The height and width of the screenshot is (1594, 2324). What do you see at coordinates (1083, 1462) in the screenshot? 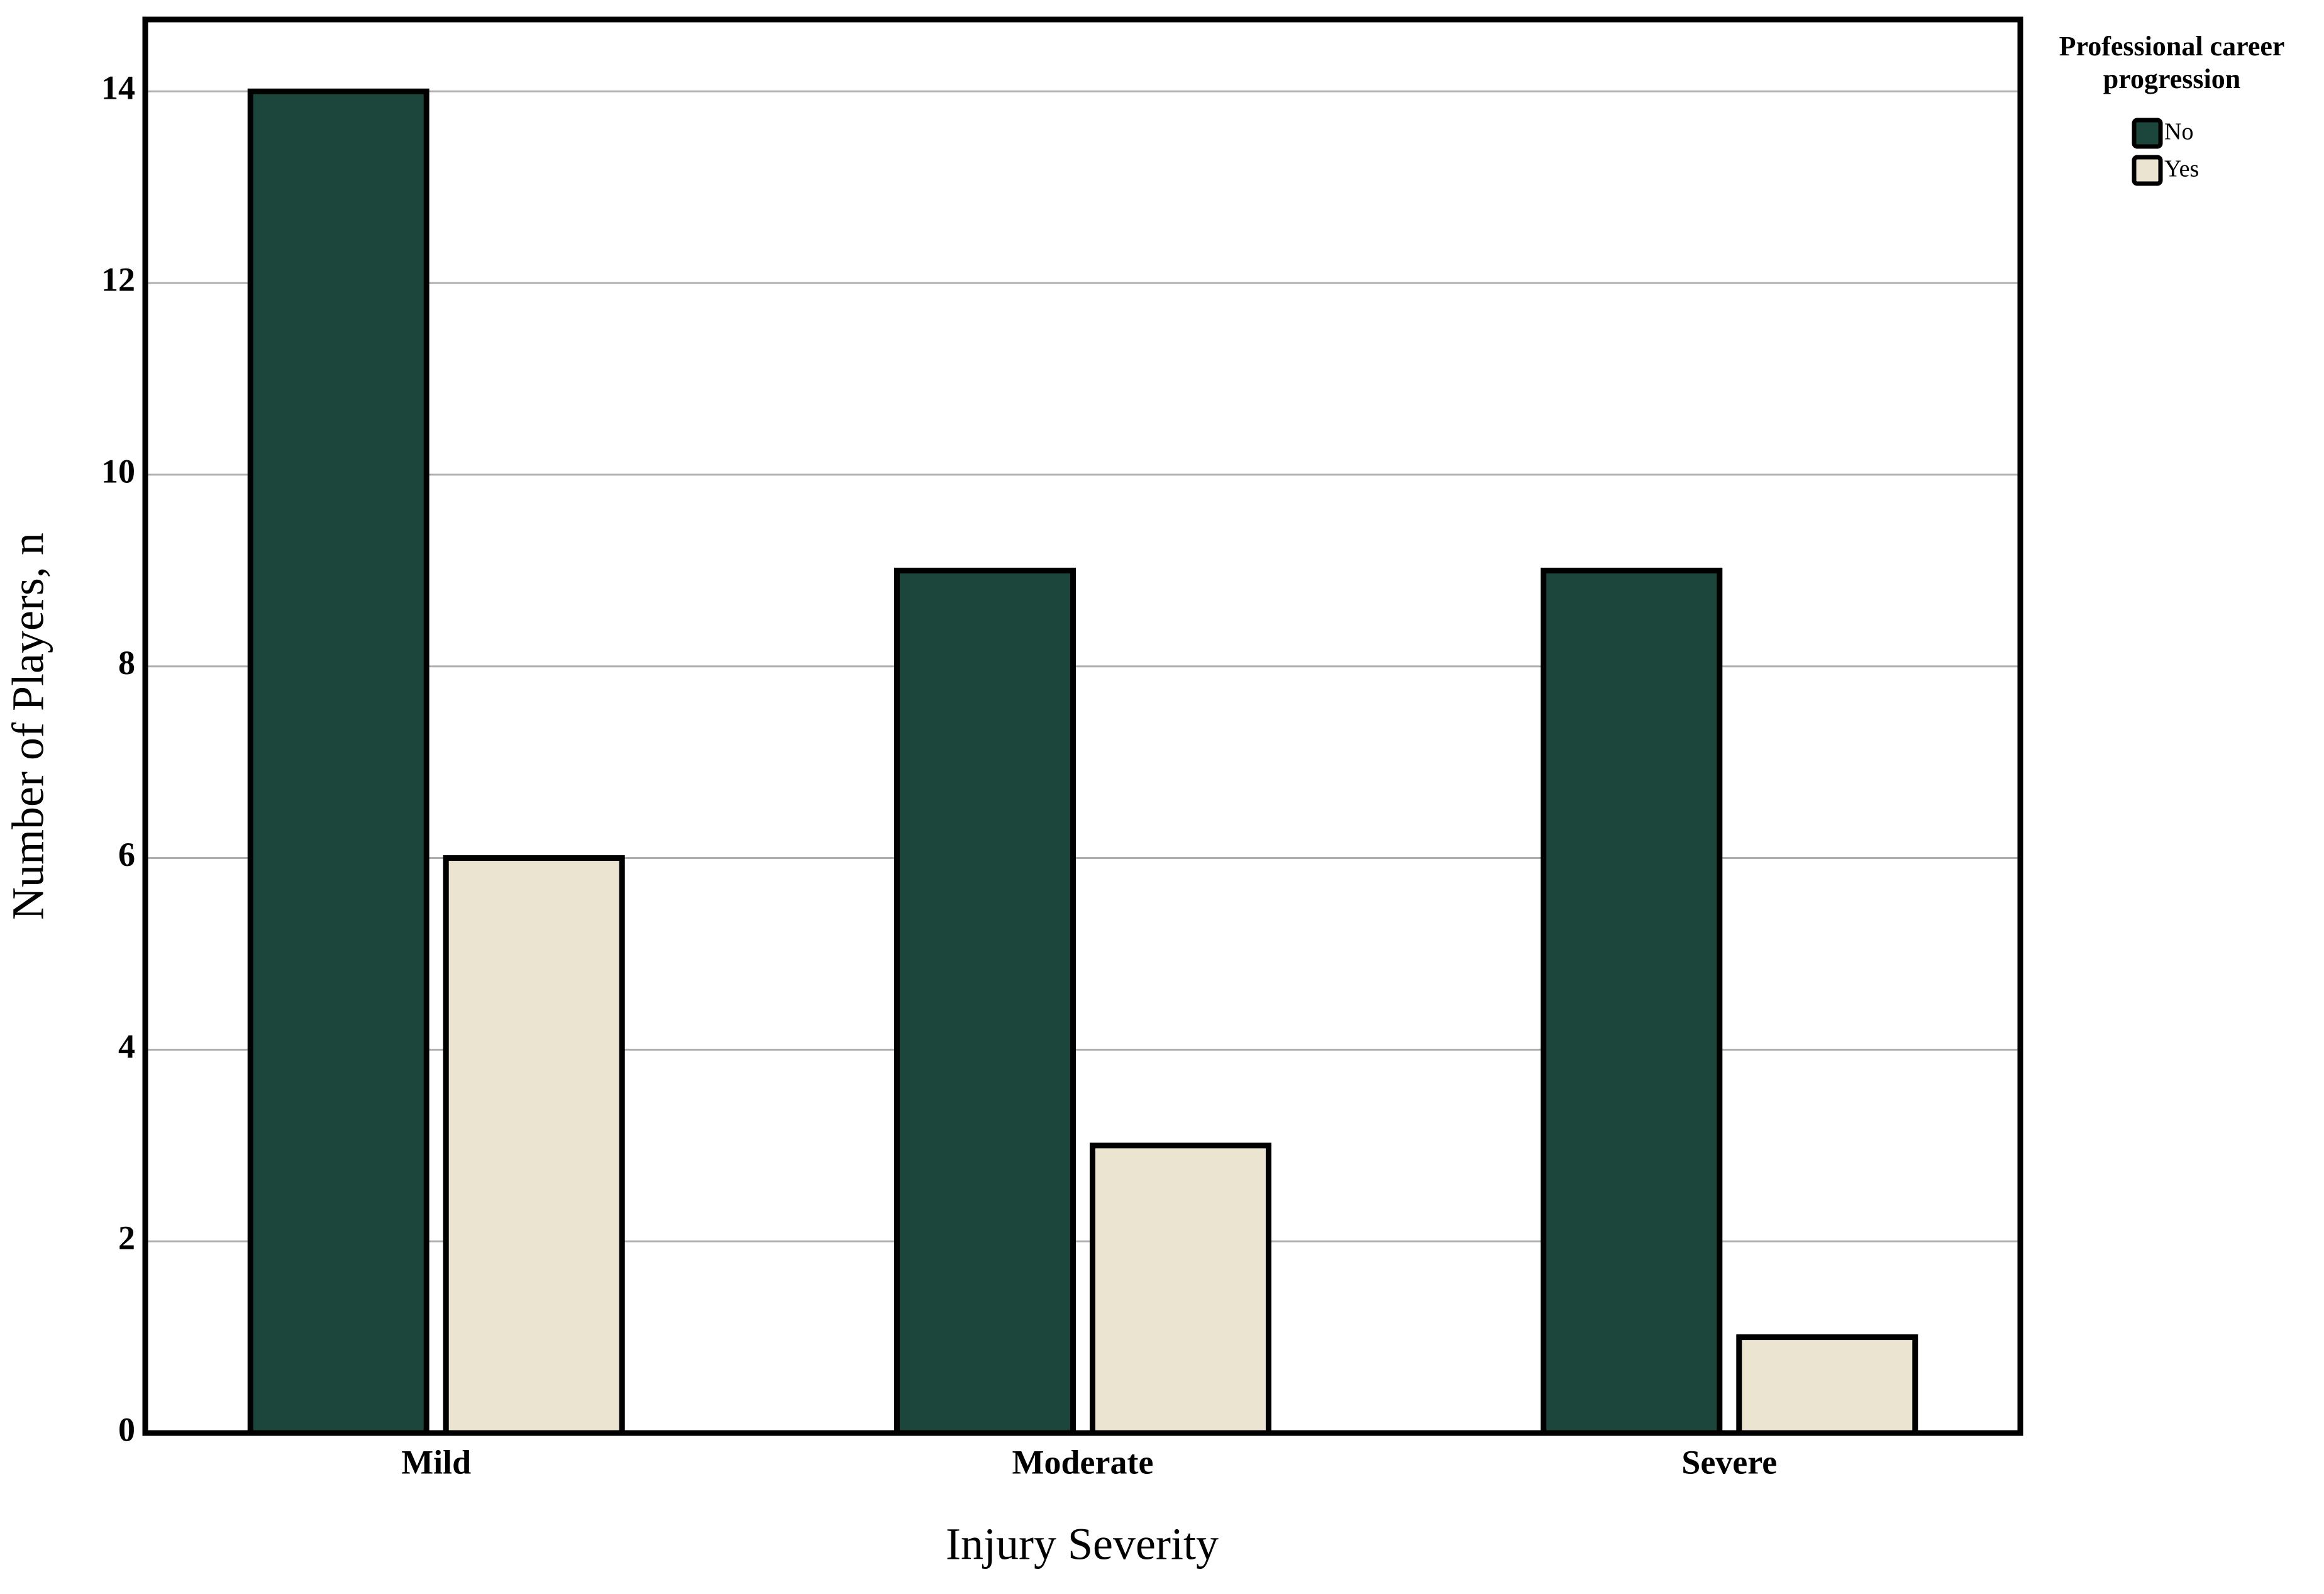
I see `x-tick-label: Moderate` at bounding box center [1083, 1462].